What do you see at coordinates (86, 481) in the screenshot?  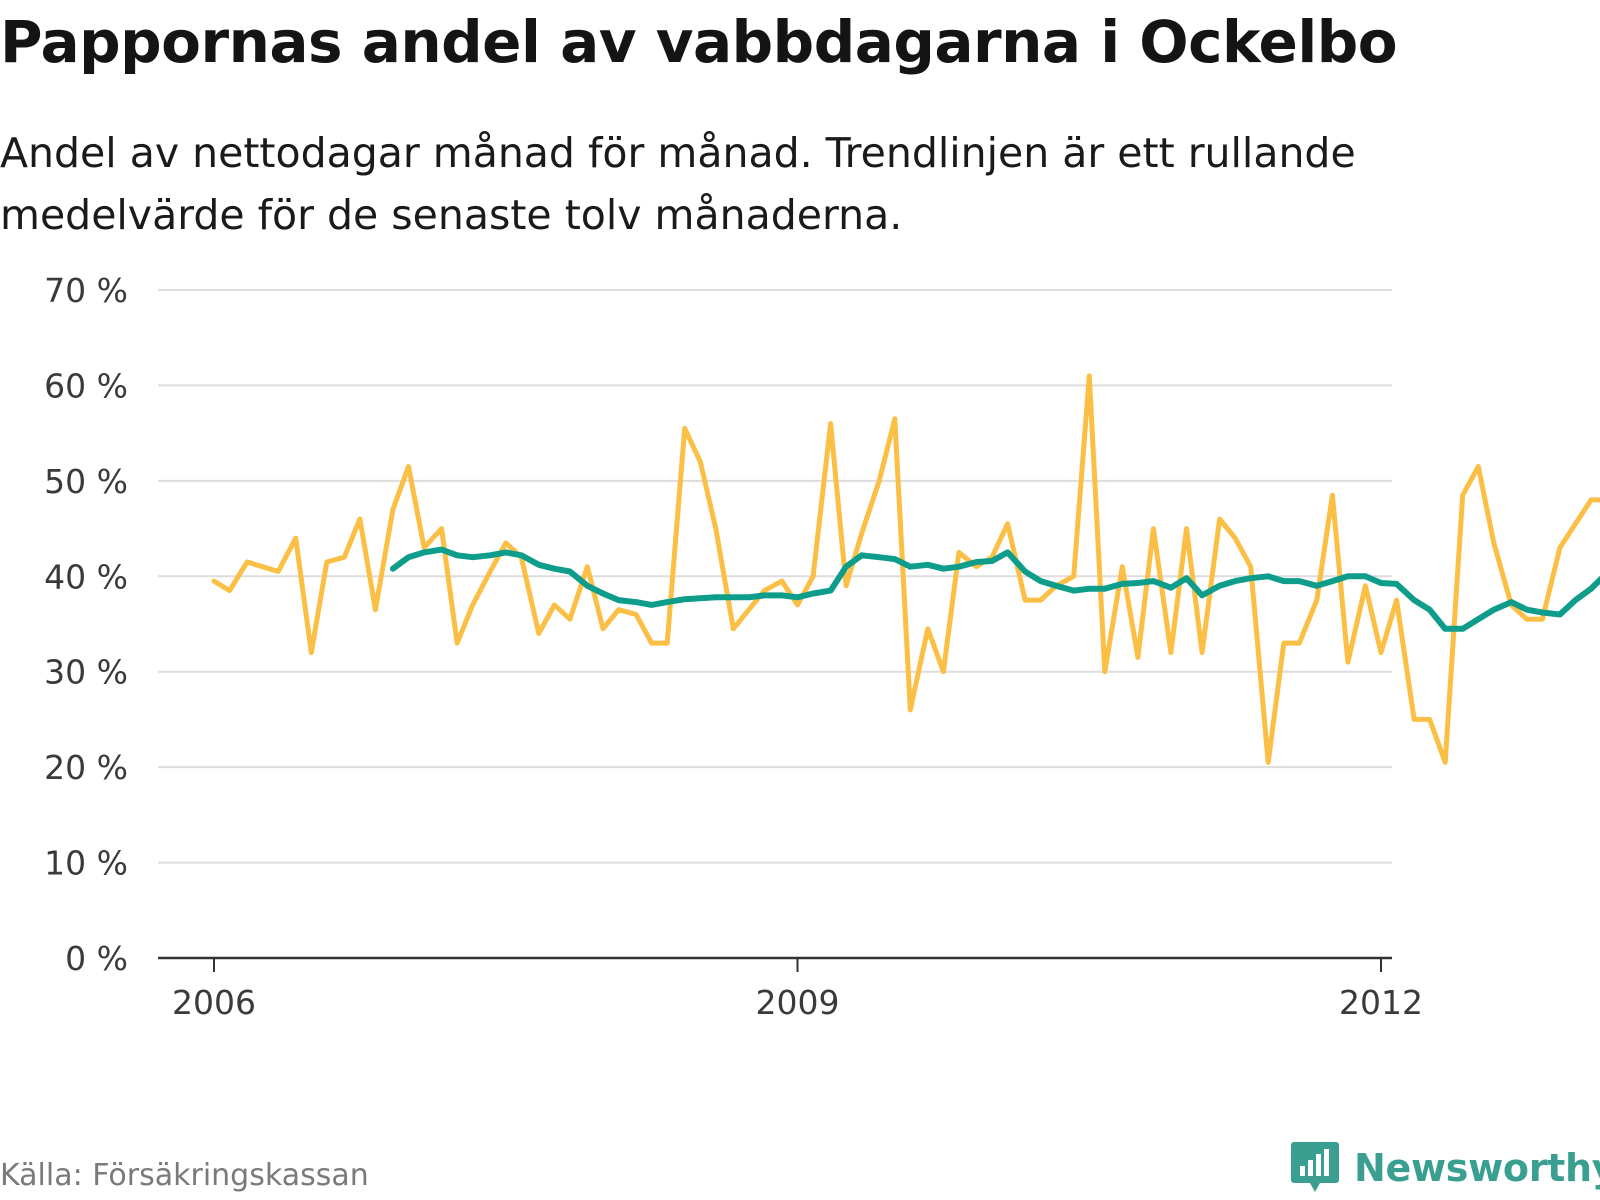 I see `y-tick-label: 50 %` at bounding box center [86, 481].